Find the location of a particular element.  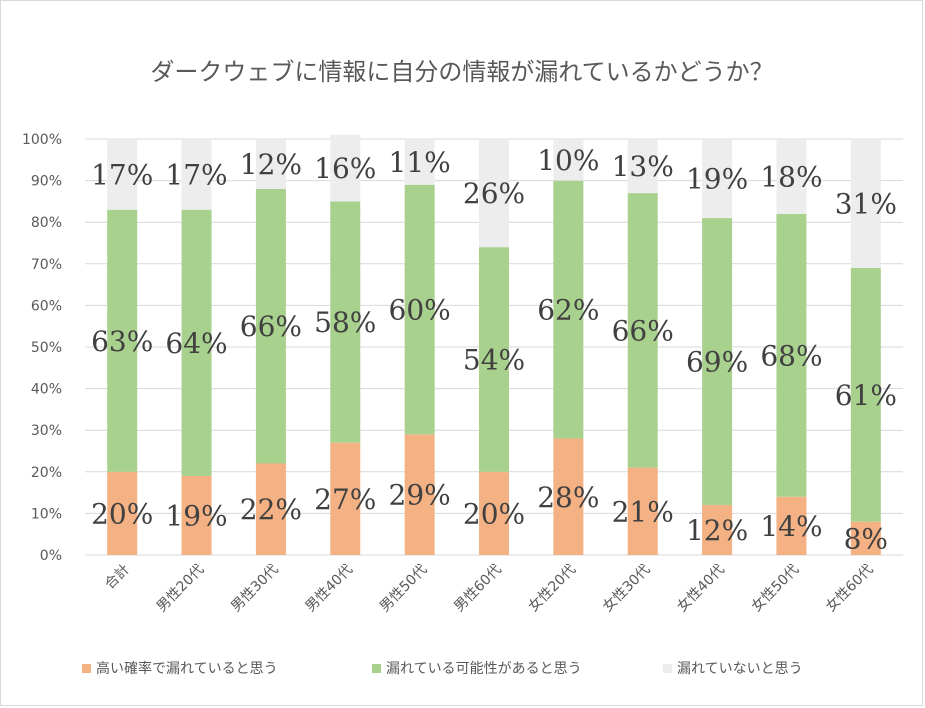

data-label: 60% is located at coordinates (420, 310).